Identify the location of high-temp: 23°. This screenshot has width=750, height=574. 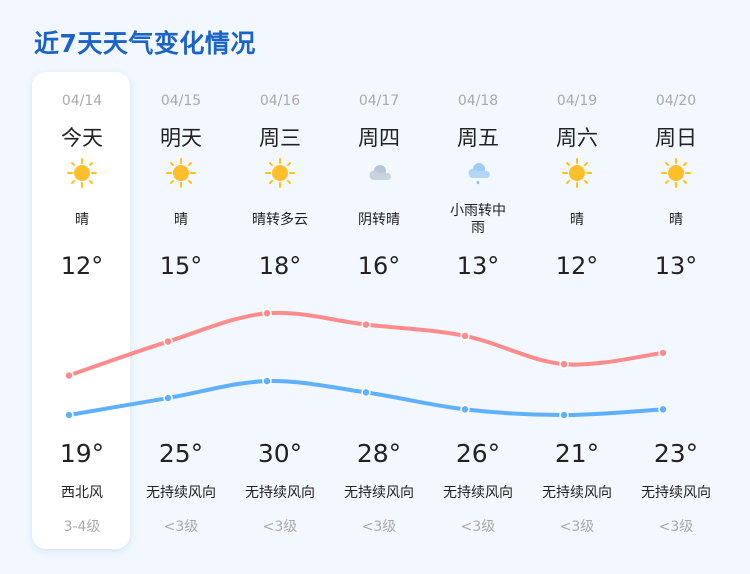
(676, 453).